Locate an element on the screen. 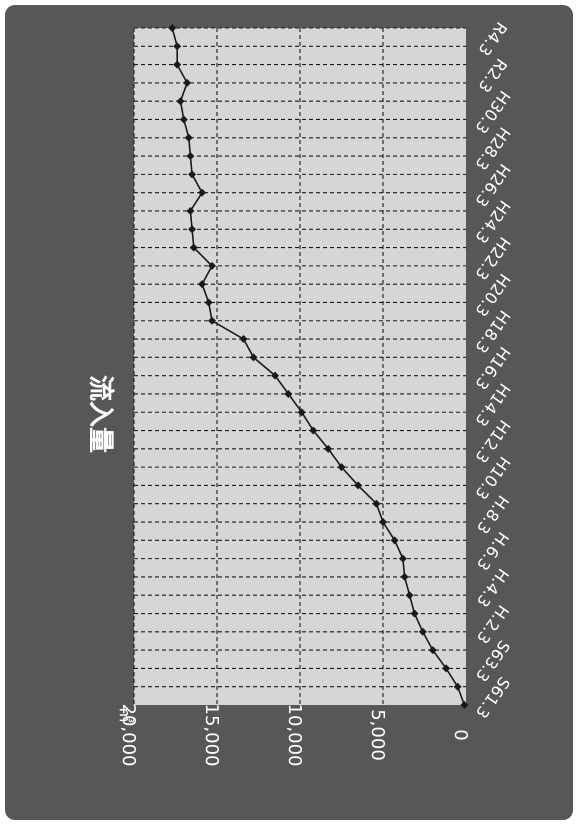  chart-title: 流入量 is located at coordinates (100, 414).